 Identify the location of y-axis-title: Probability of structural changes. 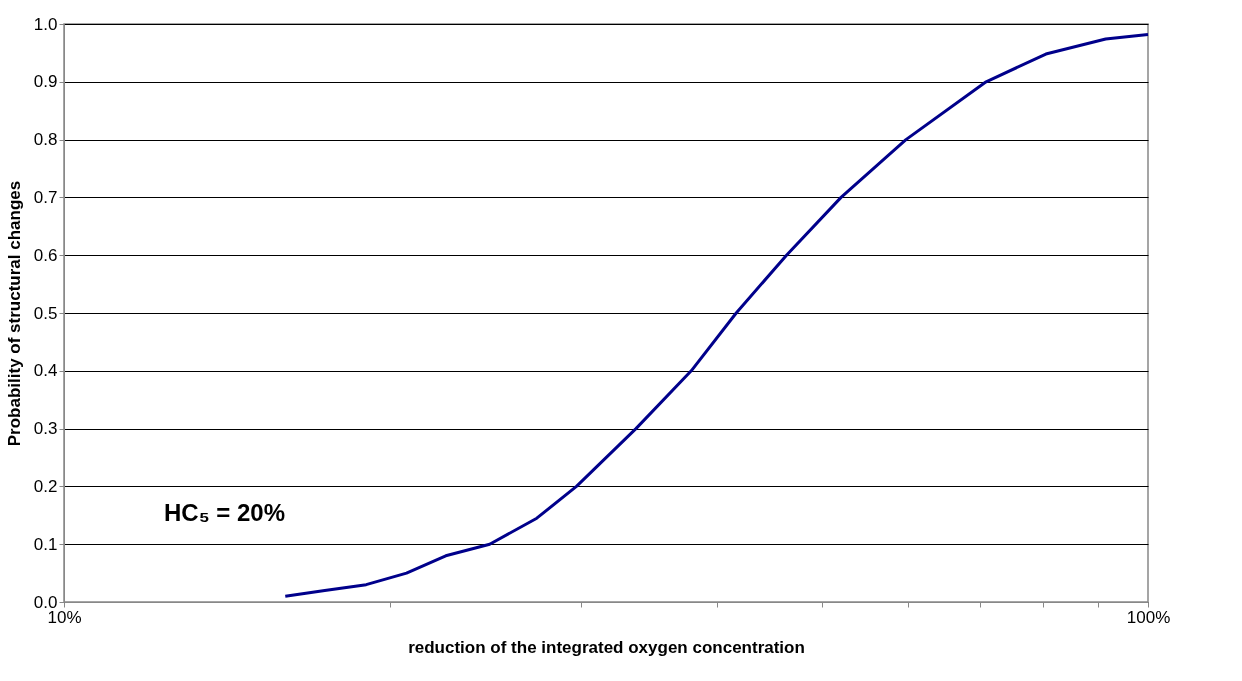
(14, 313).